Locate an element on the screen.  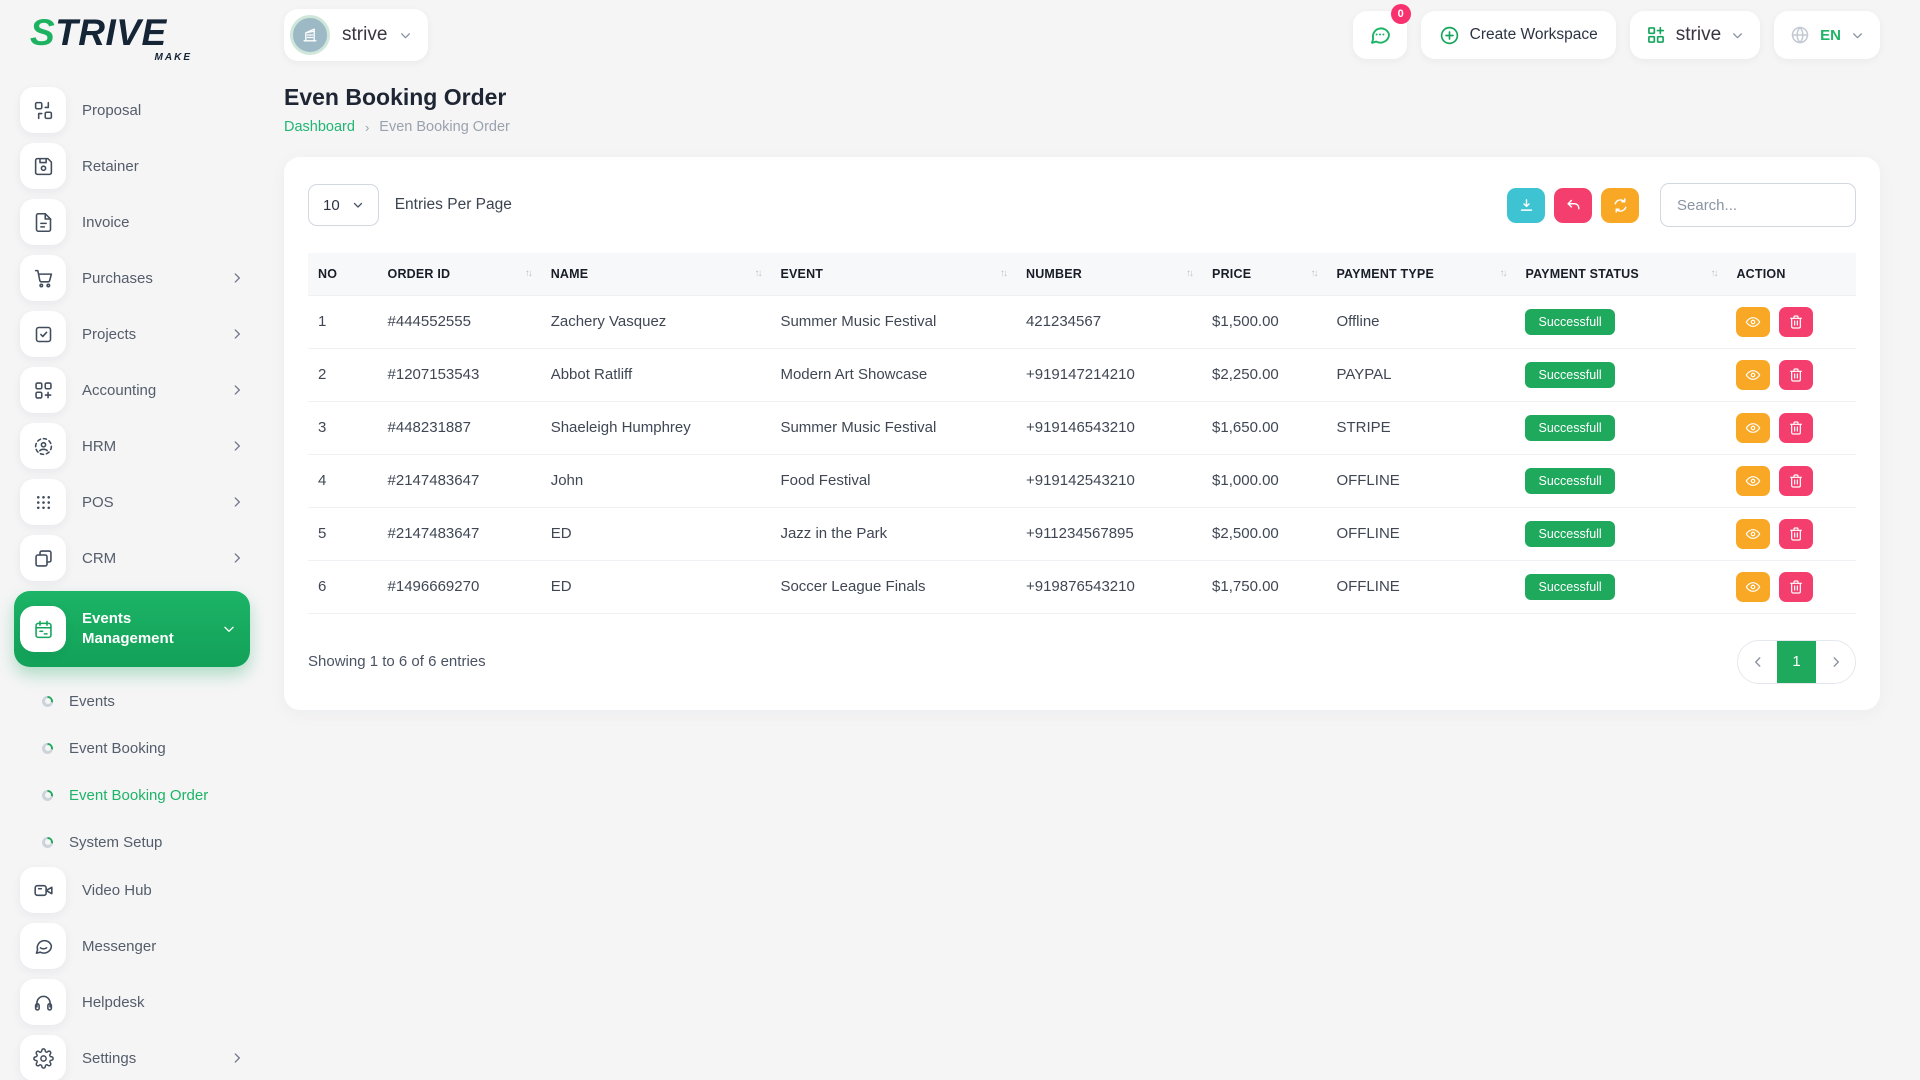
topbar-actions: 0 Create Workspace strive EN is located at coordinates (1616, 31).